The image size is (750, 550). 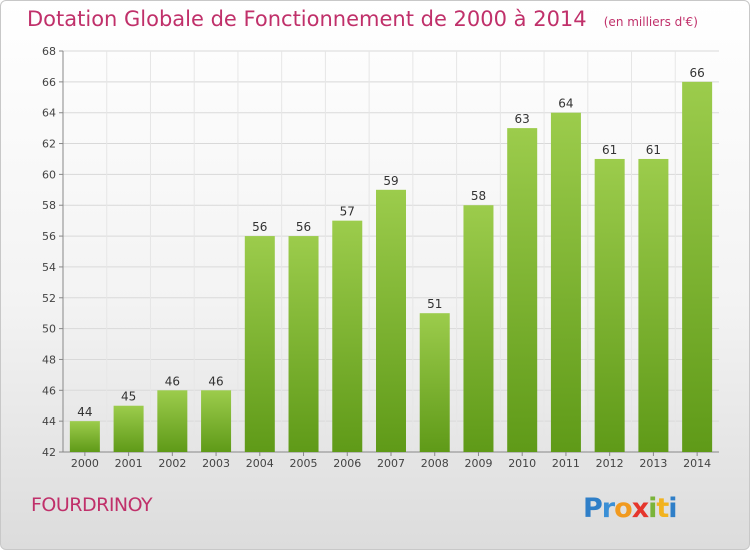 I want to click on proxiti-logo: Proxiti, so click(x=630, y=508).